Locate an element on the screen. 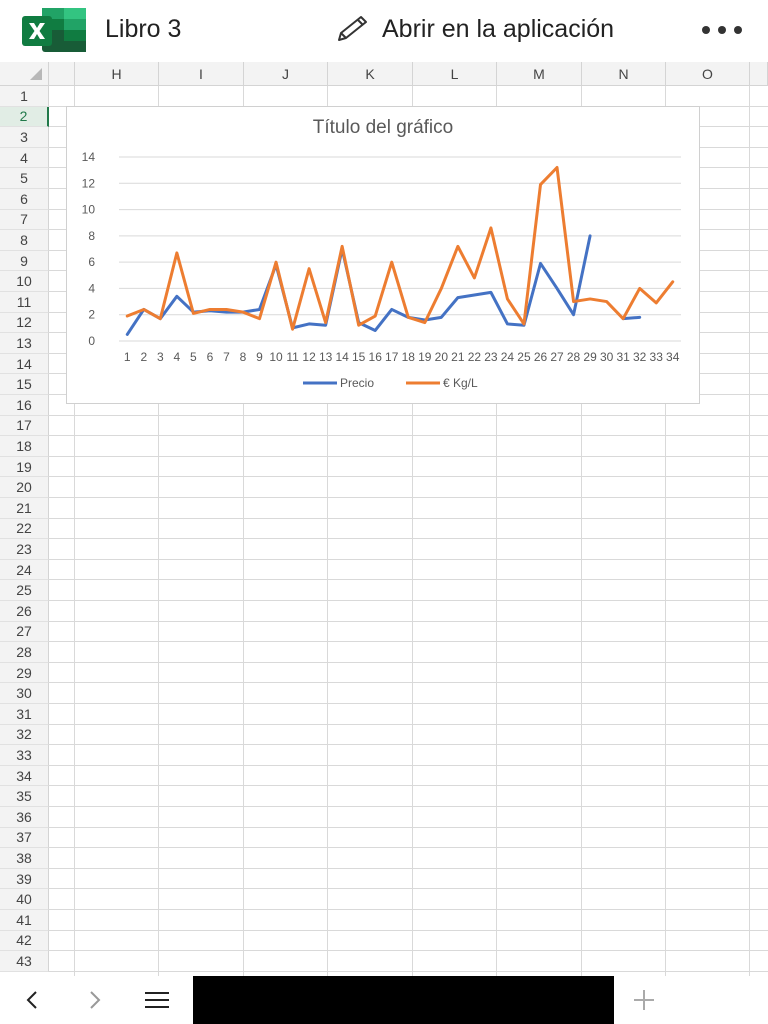  column-header-k: K is located at coordinates (370, 74).